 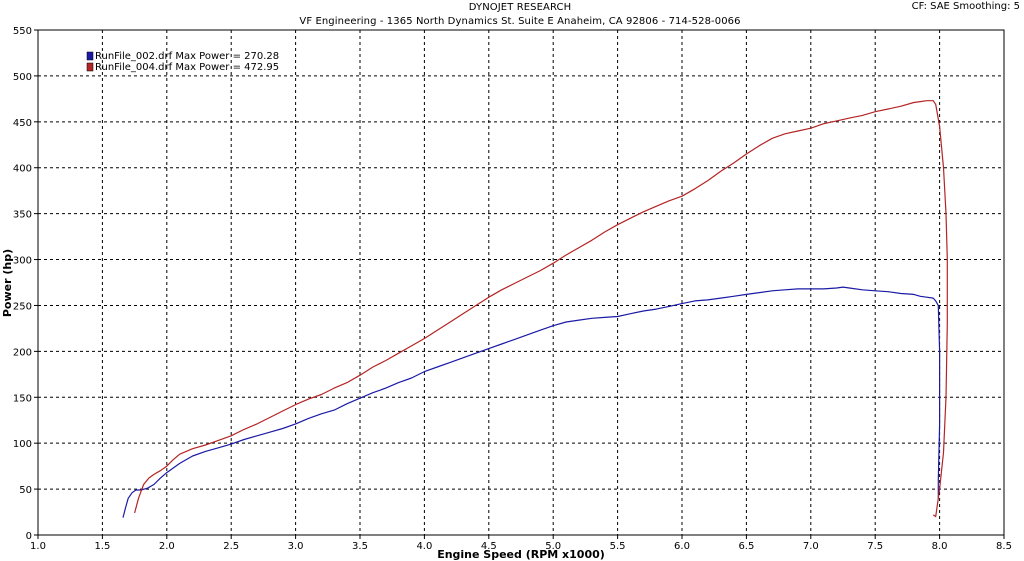 I want to click on x-tick-label: 1.0, so click(x=38, y=546).